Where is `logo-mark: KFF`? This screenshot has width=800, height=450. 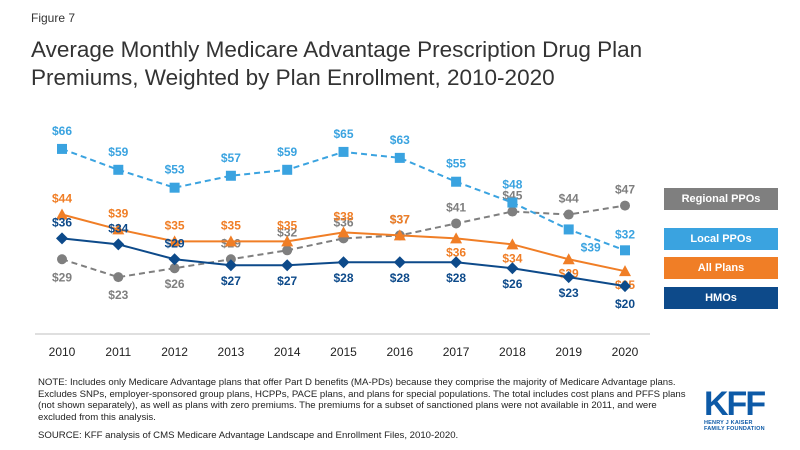 logo-mark: KFF is located at coordinates (735, 404).